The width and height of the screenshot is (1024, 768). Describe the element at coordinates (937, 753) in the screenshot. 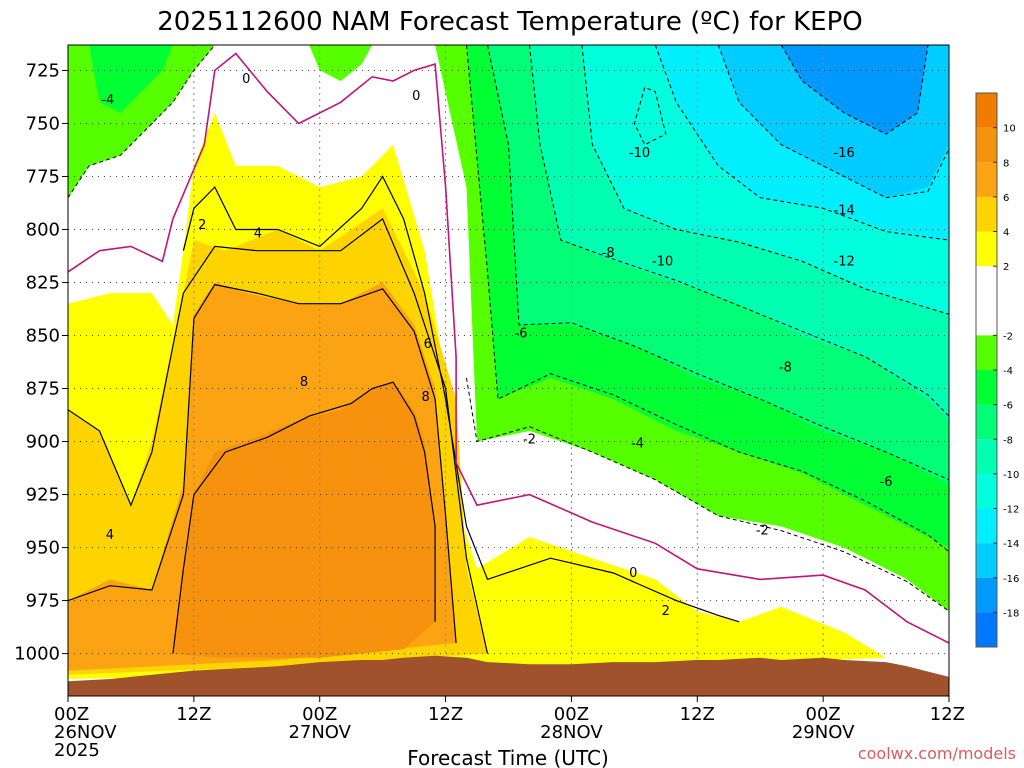

I see `site-credit: coolwx.com/models` at that location.